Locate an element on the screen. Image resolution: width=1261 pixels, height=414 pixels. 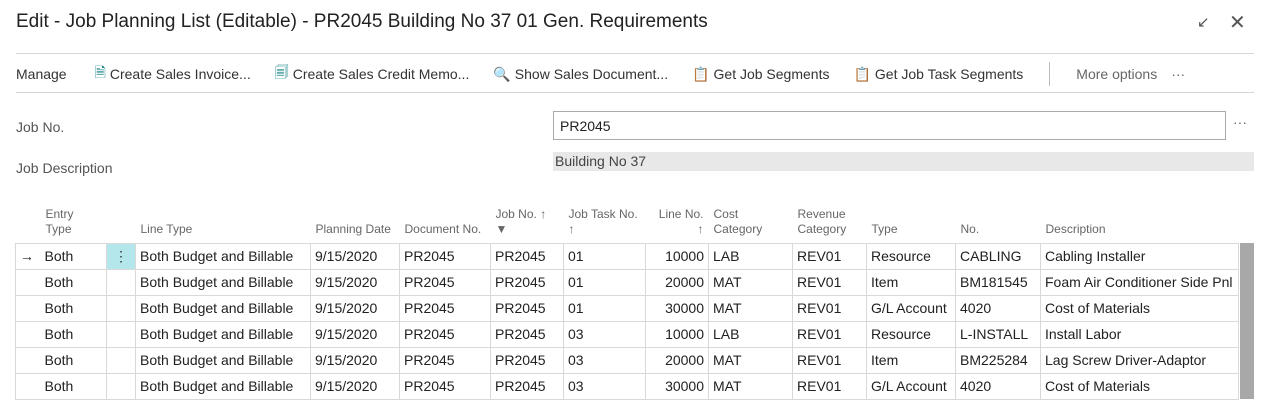
cell: Cabling Installer is located at coordinates (1139, 256).